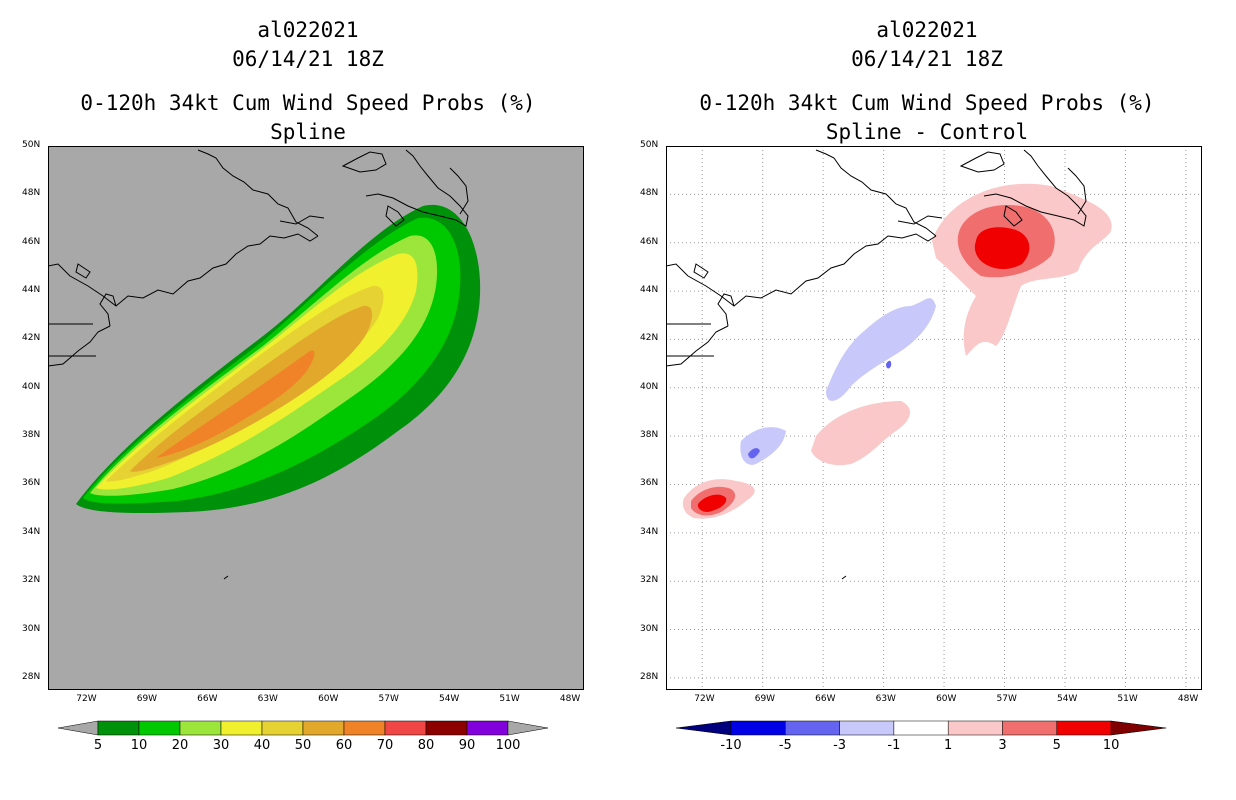 The image size is (1236, 800). I want to click on colorbar-label: -1, so click(894, 745).